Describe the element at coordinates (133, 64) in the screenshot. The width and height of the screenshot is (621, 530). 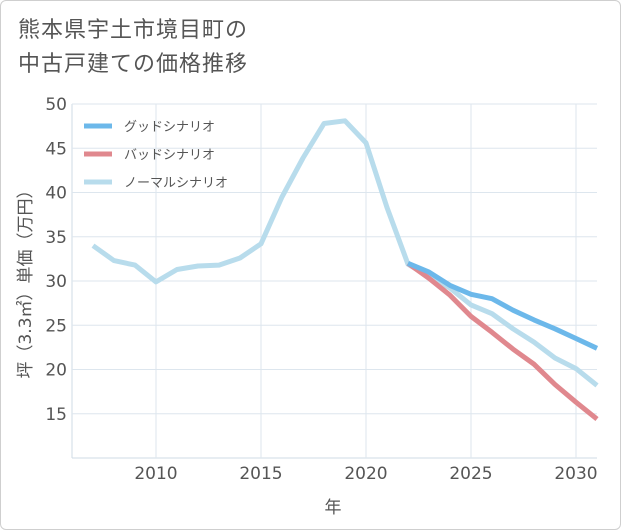
I see `chart-title-line-2: 中古戸建ての価格推移` at that location.